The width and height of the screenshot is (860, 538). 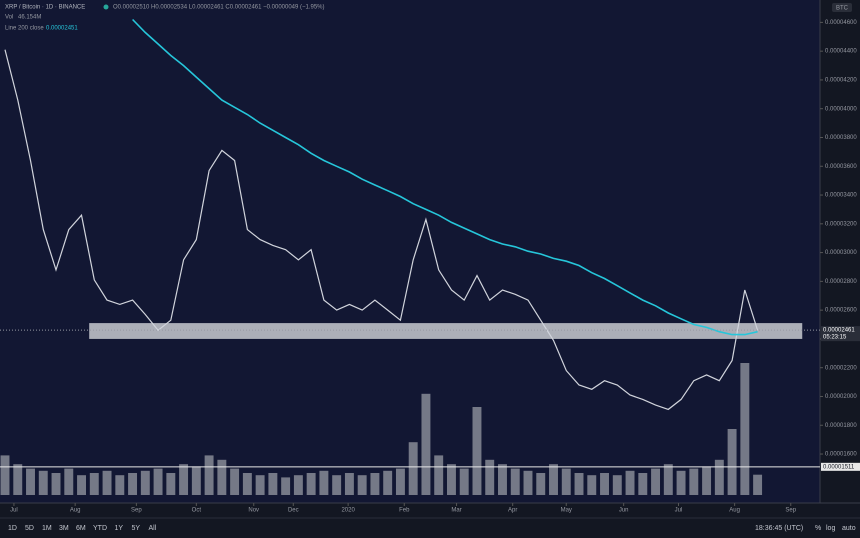 What do you see at coordinates (841, 196) in the screenshot?
I see `y-tick-label: 0.00003400` at bounding box center [841, 196].